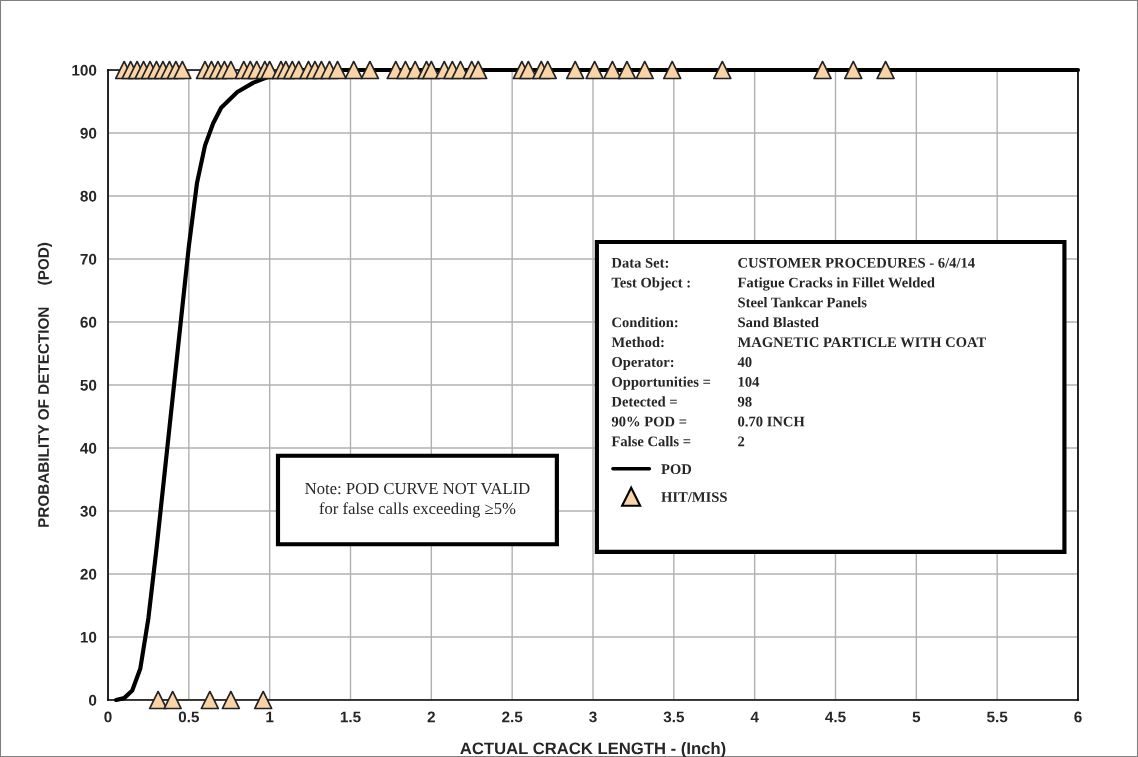 The height and width of the screenshot is (757, 1138). What do you see at coordinates (44, 384) in the screenshot?
I see `y-axis-title: PROBABILITY OF DETECTION (POD)` at bounding box center [44, 384].